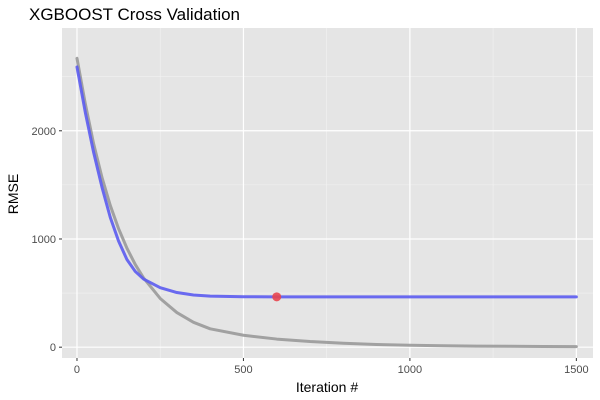 Image resolution: width=600 pixels, height=400 pixels. What do you see at coordinates (53, 348) in the screenshot?
I see `y-tick-label: 0` at bounding box center [53, 348].